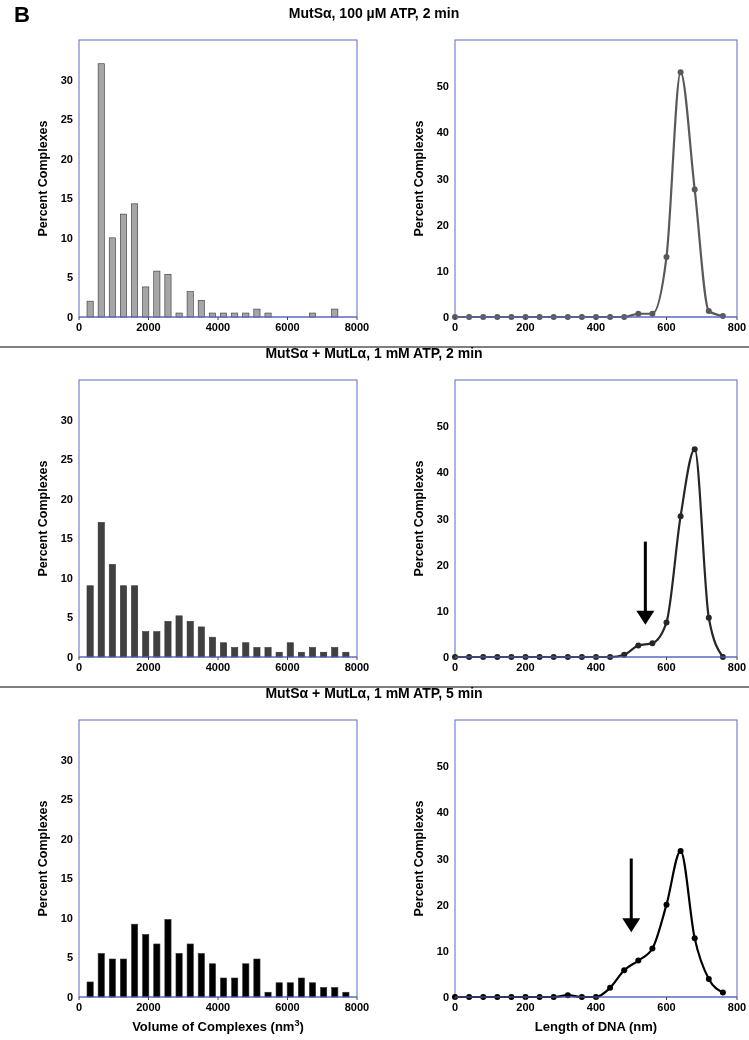  What do you see at coordinates (374, 693) in the screenshot?
I see `chart-title: MutSα + MutLα, 1 mM ATP, 5 min` at bounding box center [374, 693].